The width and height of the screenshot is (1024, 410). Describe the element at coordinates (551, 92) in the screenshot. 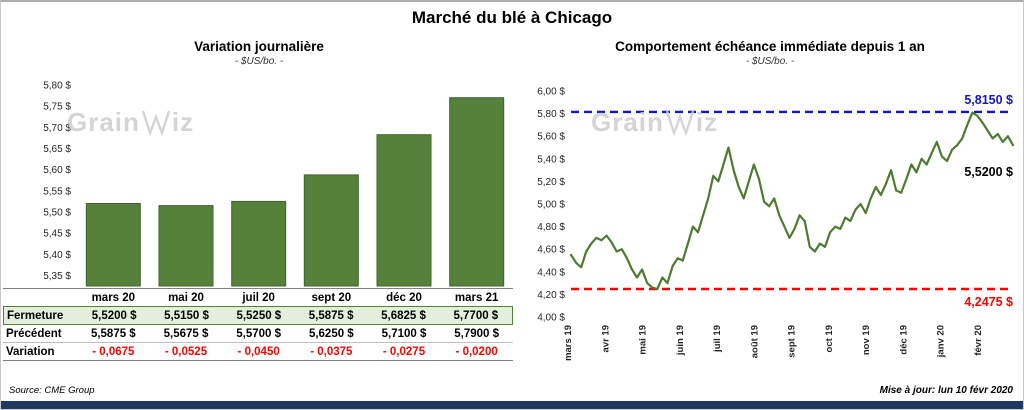

I see `svg-text: 6,00 $` at that location.